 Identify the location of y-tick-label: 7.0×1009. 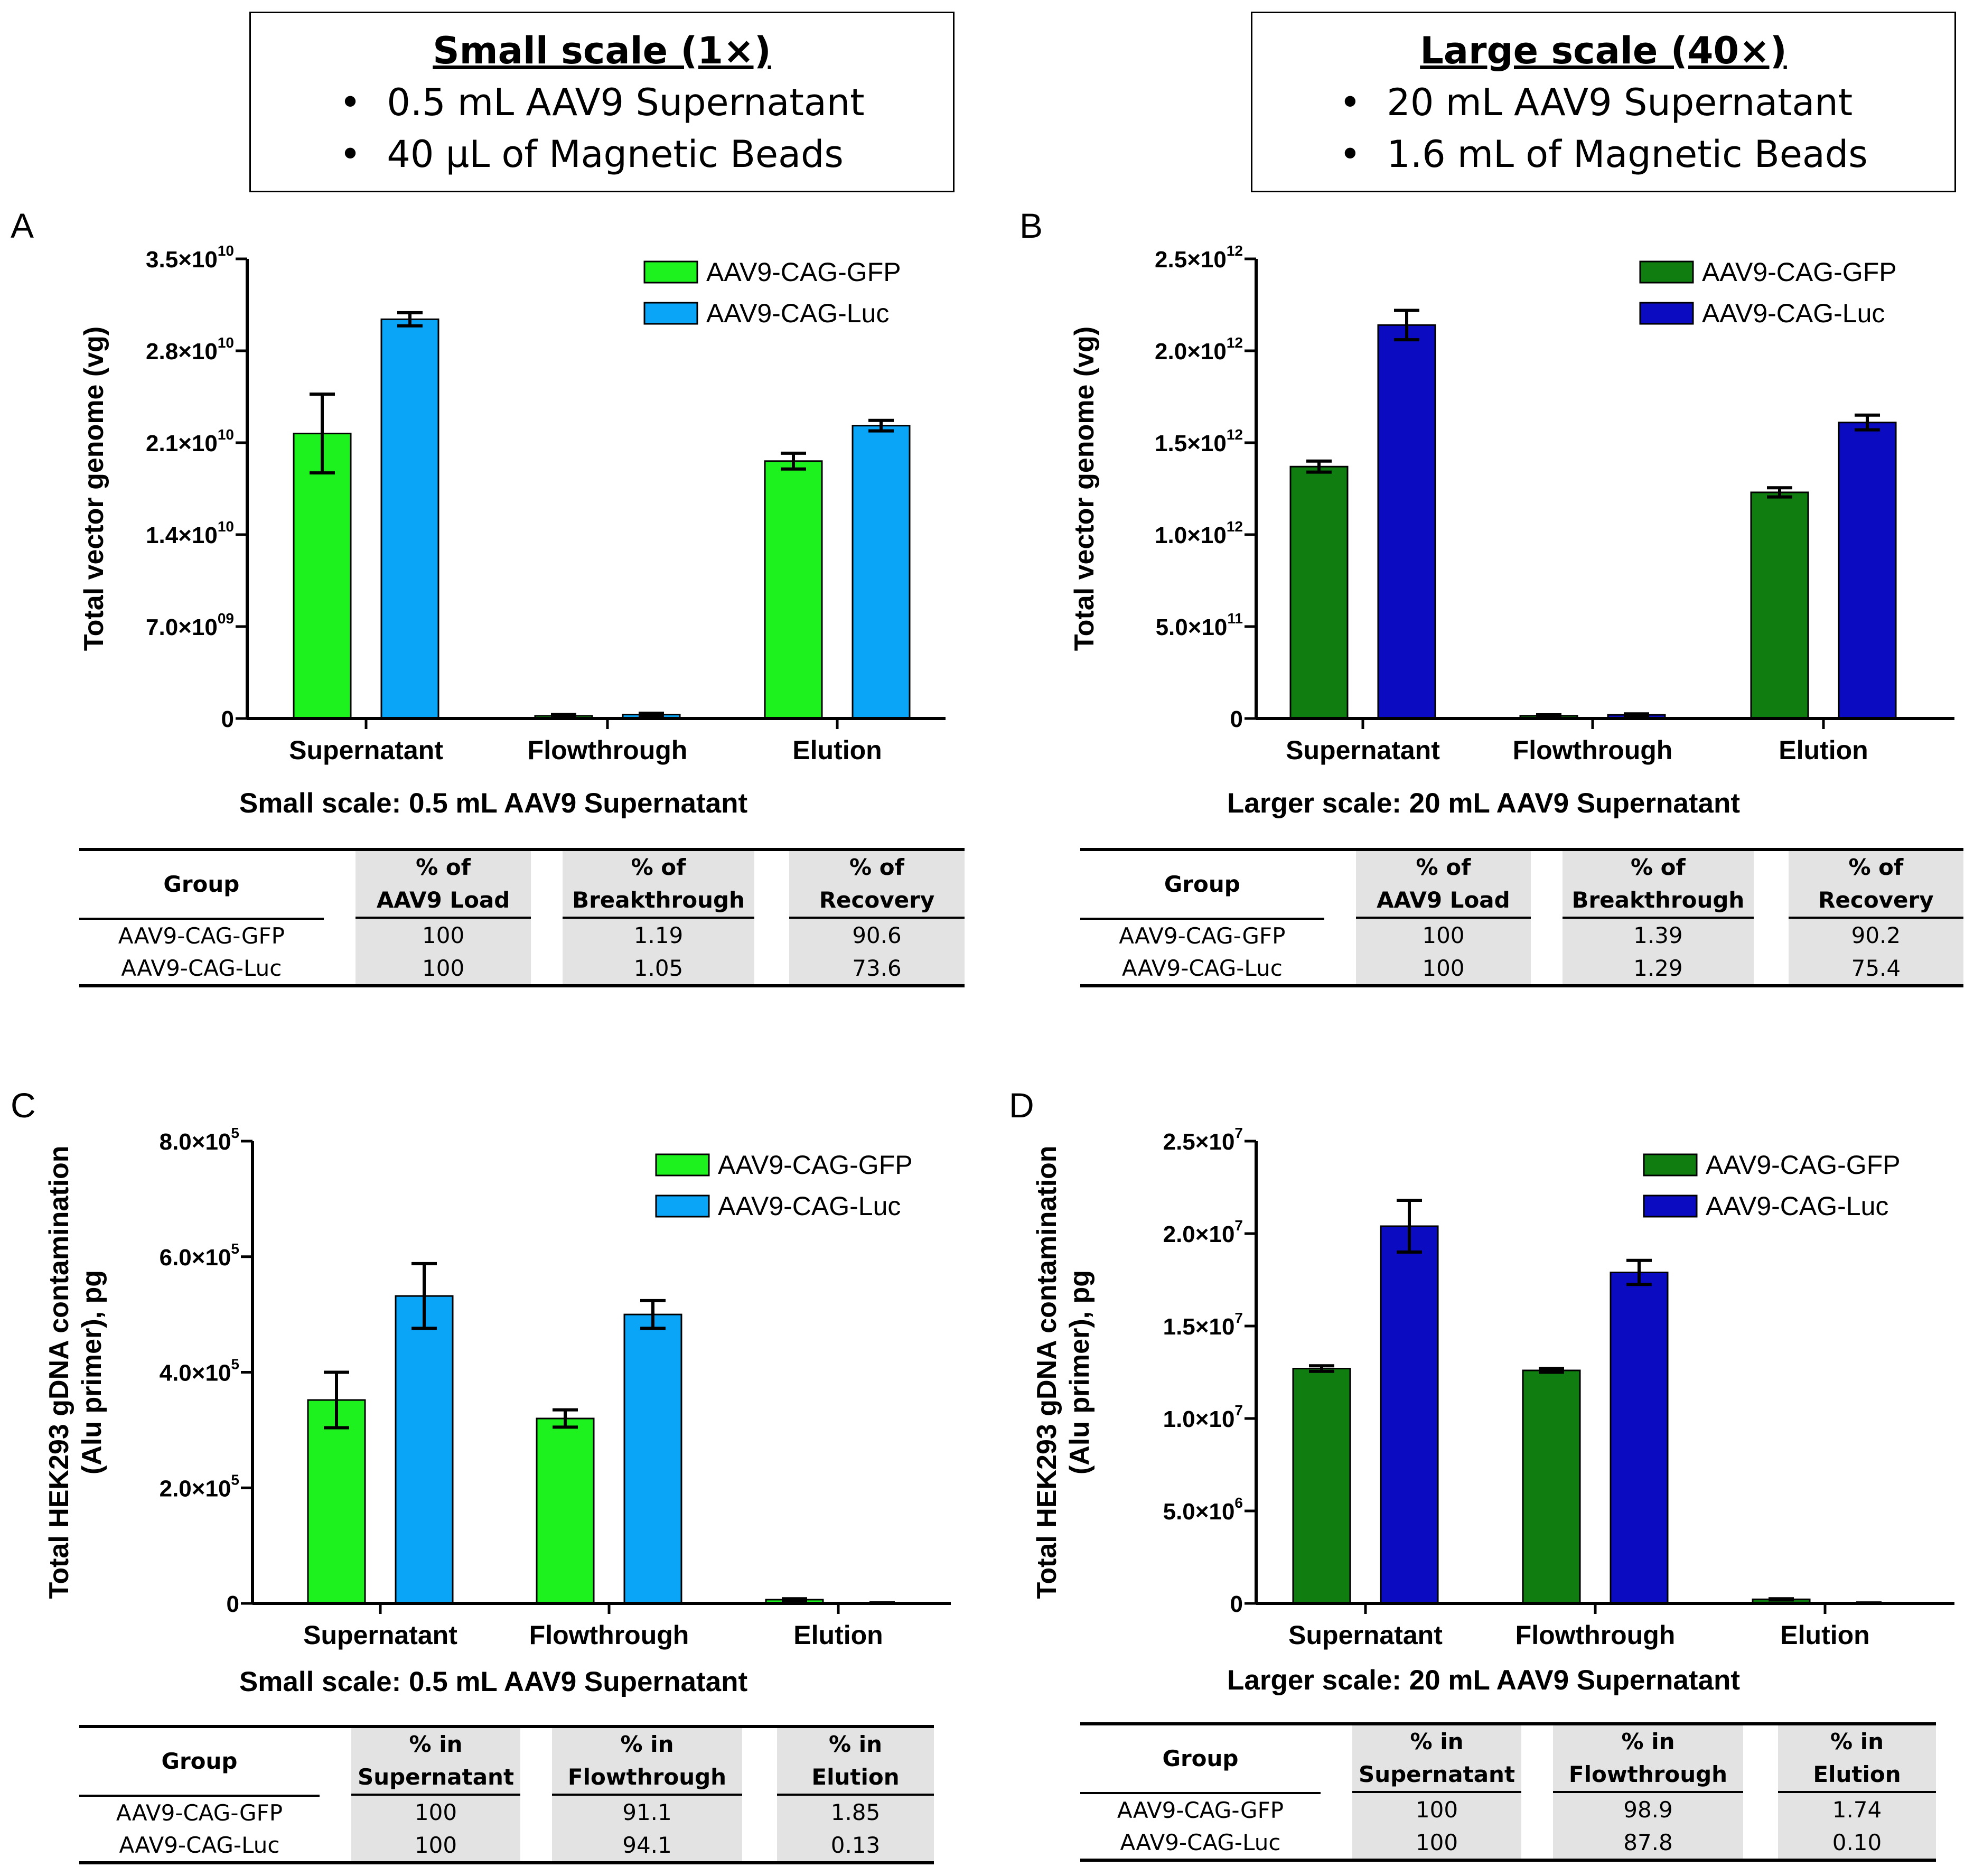
(190, 625).